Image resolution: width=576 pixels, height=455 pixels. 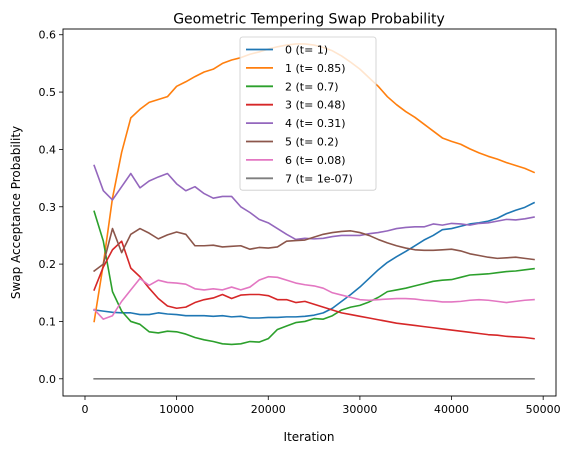 I want to click on y-axis-label: Swap Acceptance Probability, so click(x=16, y=212).